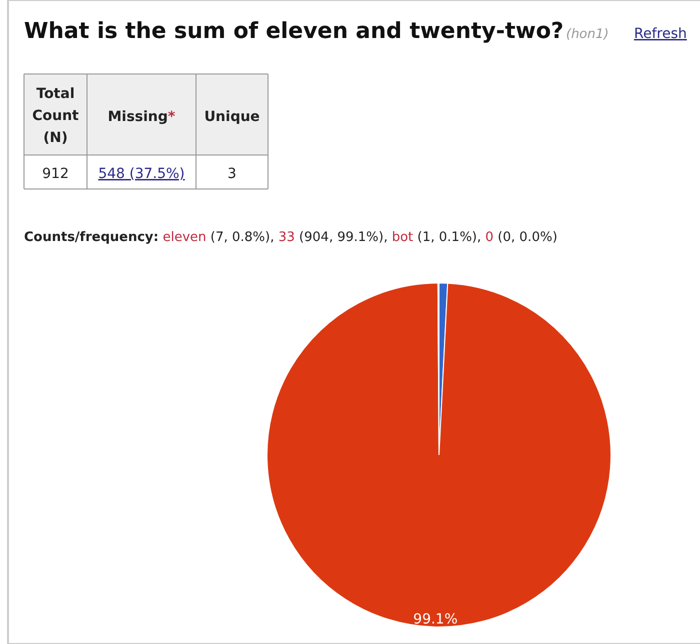  I want to click on text: (904, 99.1%),, so click(341, 237).